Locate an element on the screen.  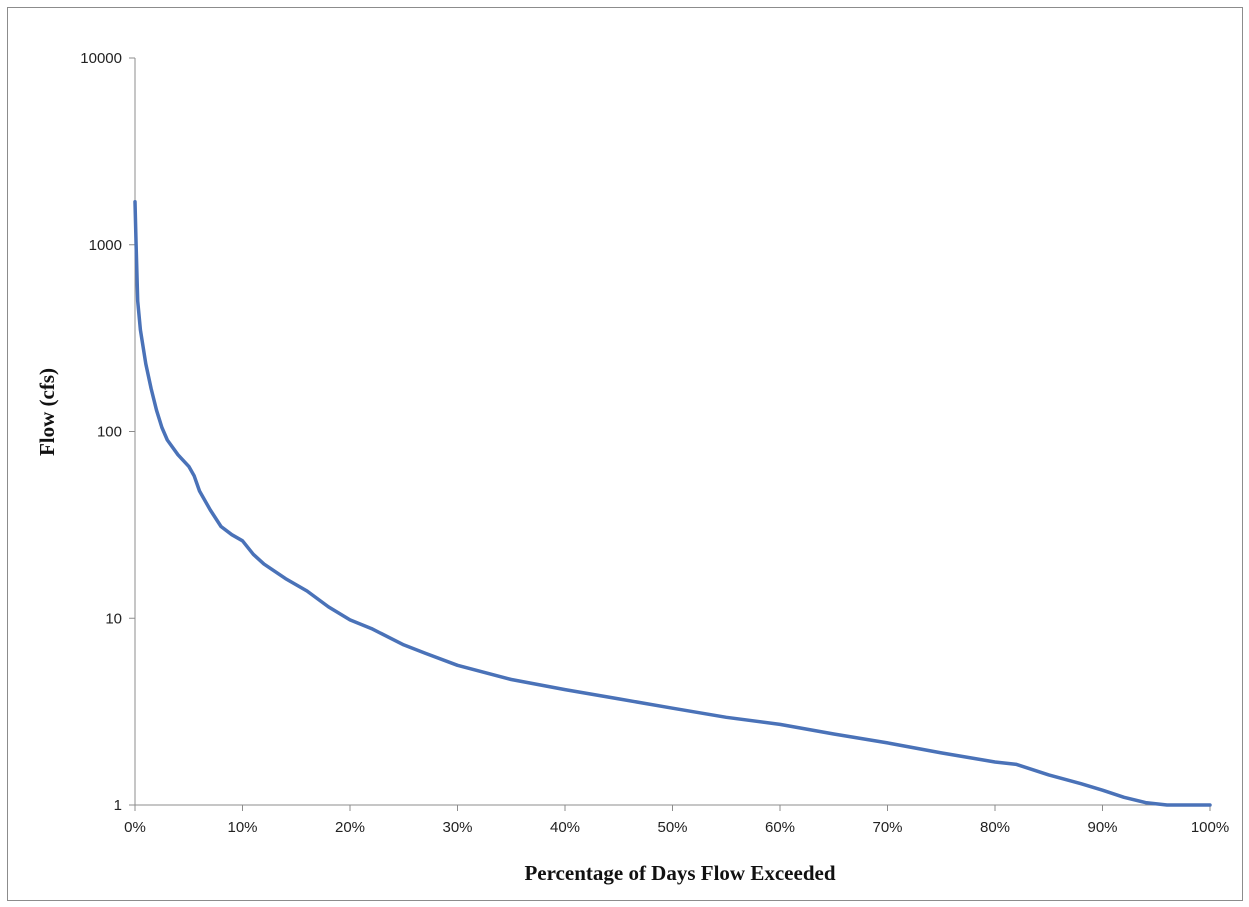
x-tick-label: 20% is located at coordinates (350, 827).